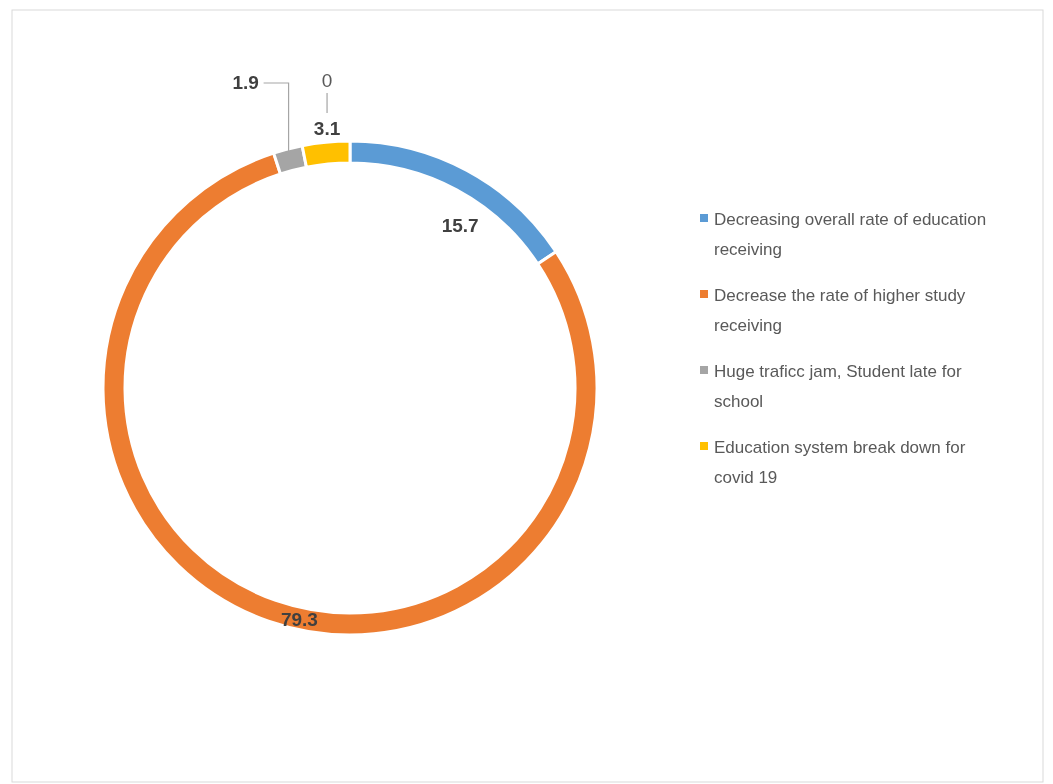 This screenshot has width=1053, height=784. I want to click on data-label: 15.7, so click(460, 225).